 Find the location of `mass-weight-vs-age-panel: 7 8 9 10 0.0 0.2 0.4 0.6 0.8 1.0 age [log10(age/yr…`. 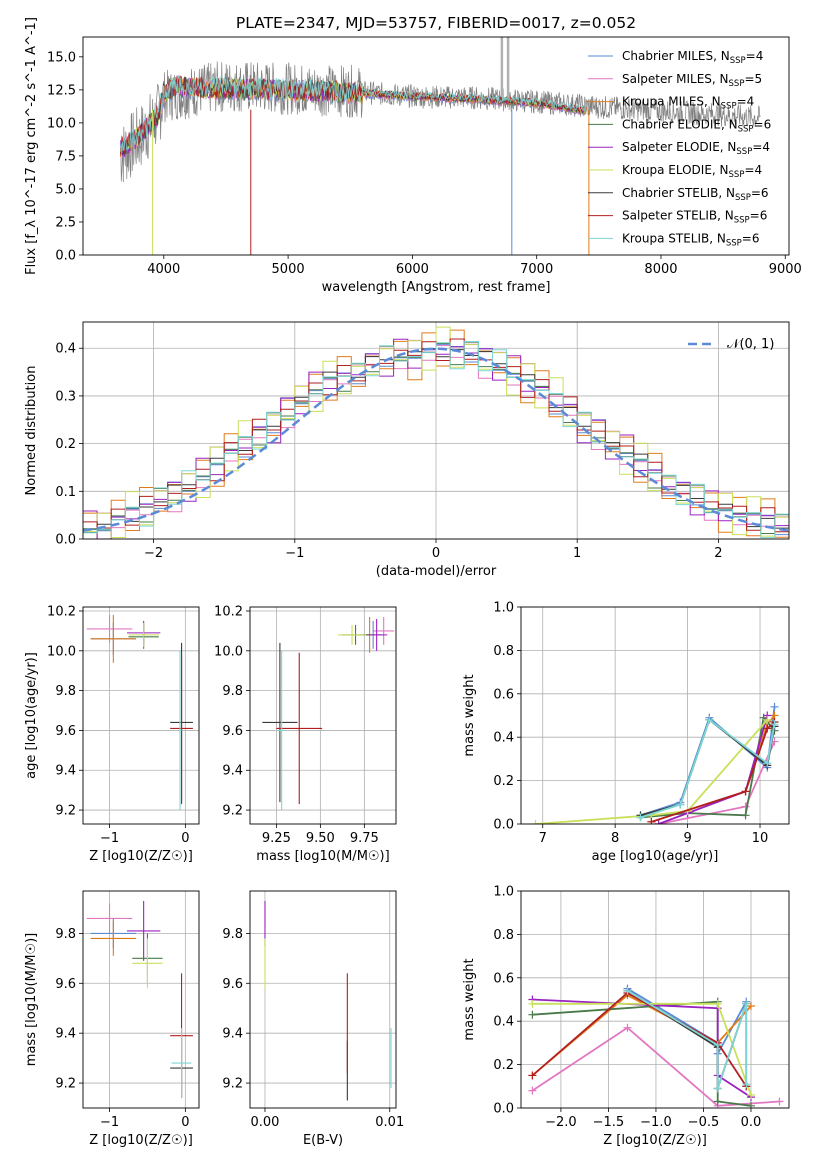

mass-weight-vs-age-panel: 7 8 9 10 0.0 0.2 0.4 0.6 0.8 1.0 age [log10(age/yr… is located at coordinates (626, 732).